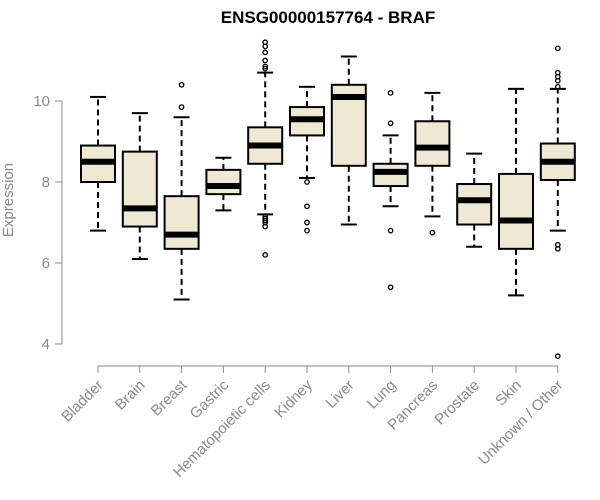  Describe the element at coordinates (307, 159) in the screenshot. I see `box-kidney` at that location.